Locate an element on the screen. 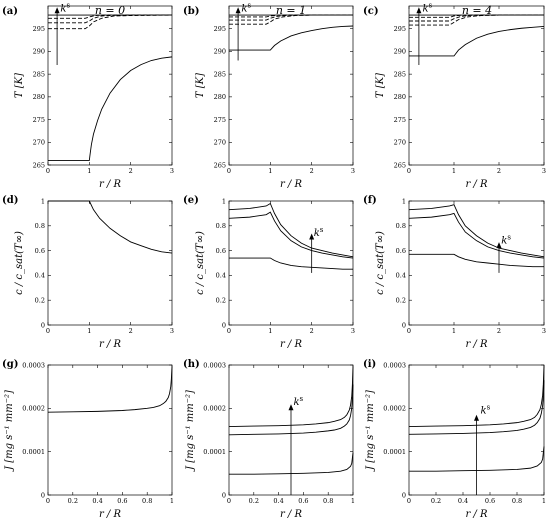 The width and height of the screenshot is (550, 523). x-tick-label: 0.4 is located at coordinates (463, 501).